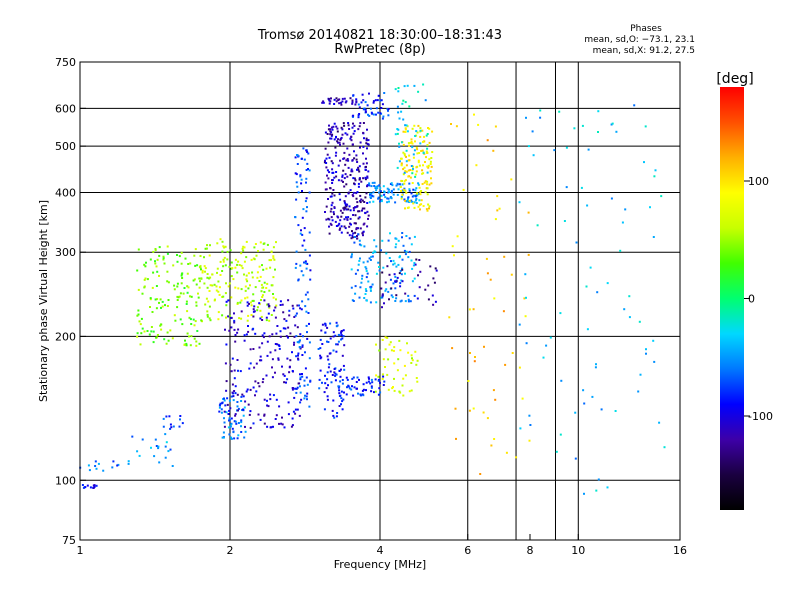 The height and width of the screenshot is (604, 800). Describe the element at coordinates (379, 49) in the screenshot. I see `chart-subtitle: RwPretec (8p)` at that location.